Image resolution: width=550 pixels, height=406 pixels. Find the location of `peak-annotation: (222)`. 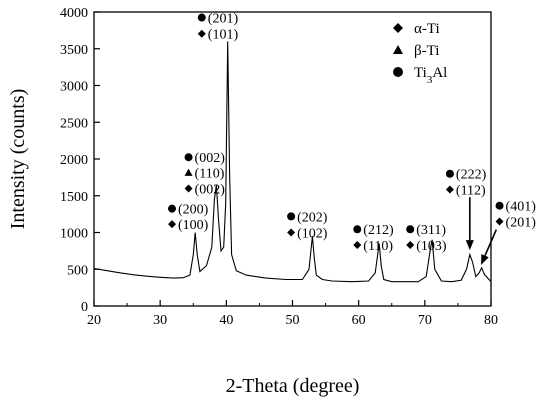

peak-annotation: (222) is located at coordinates (466, 175).